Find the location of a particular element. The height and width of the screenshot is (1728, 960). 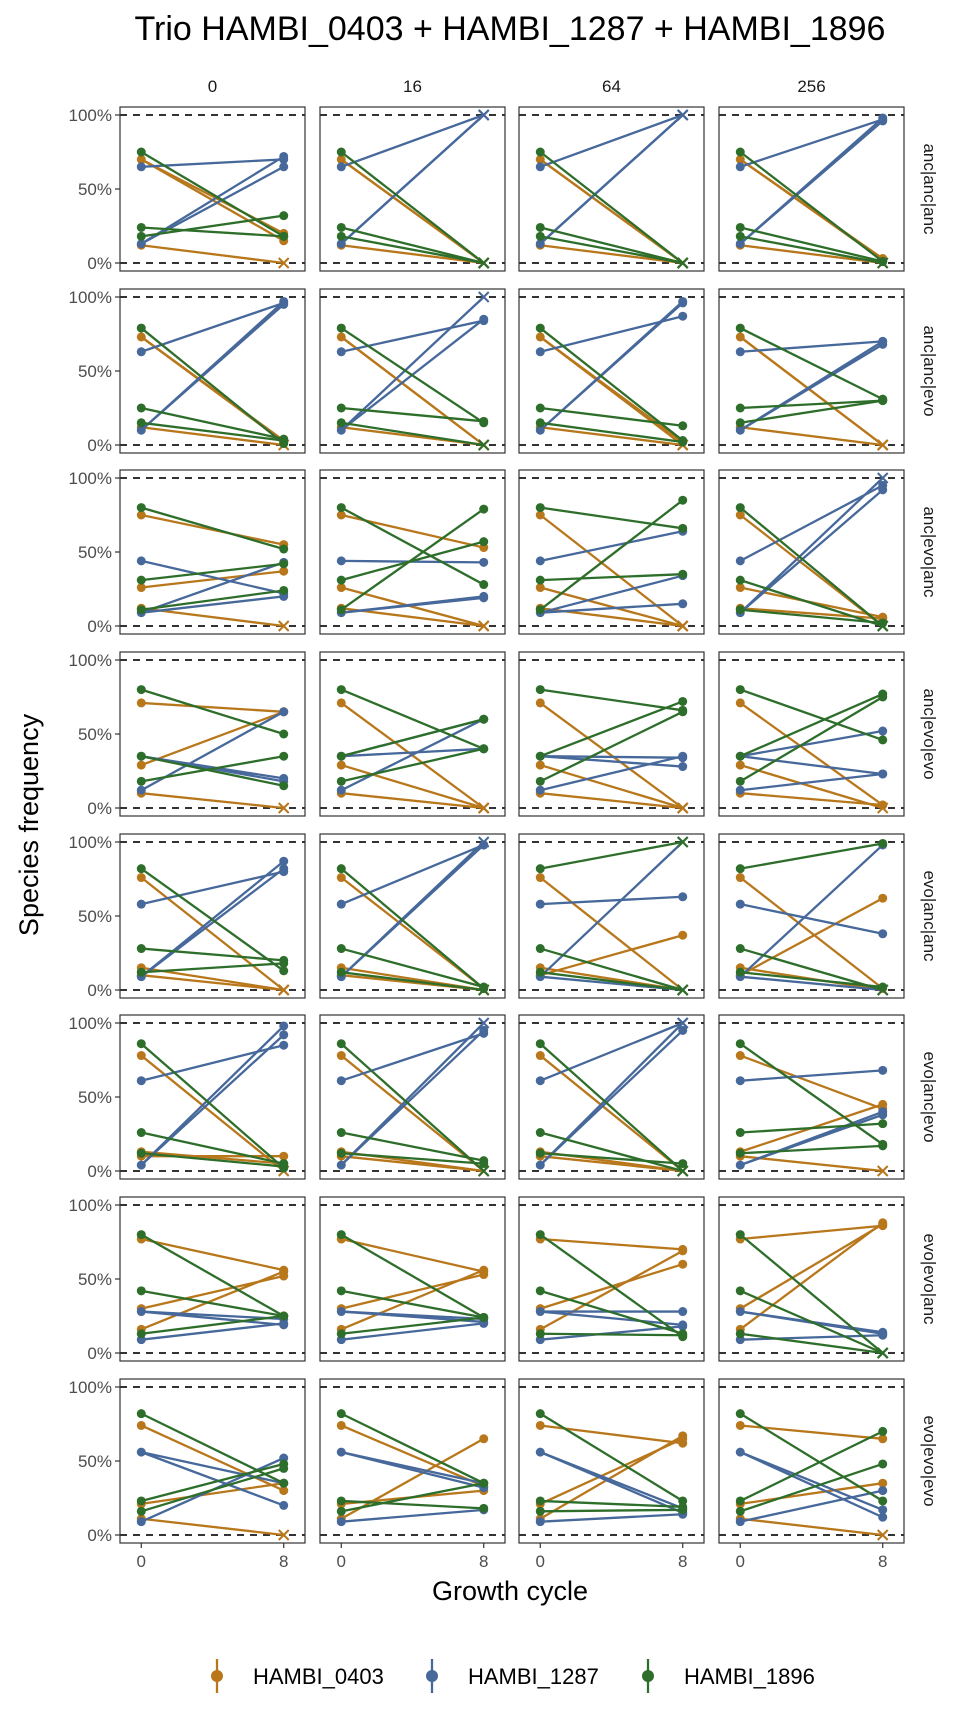

legend: HAMBI_0403 HAMBI_1287 HAMBI_1896 is located at coordinates (513, 1676).